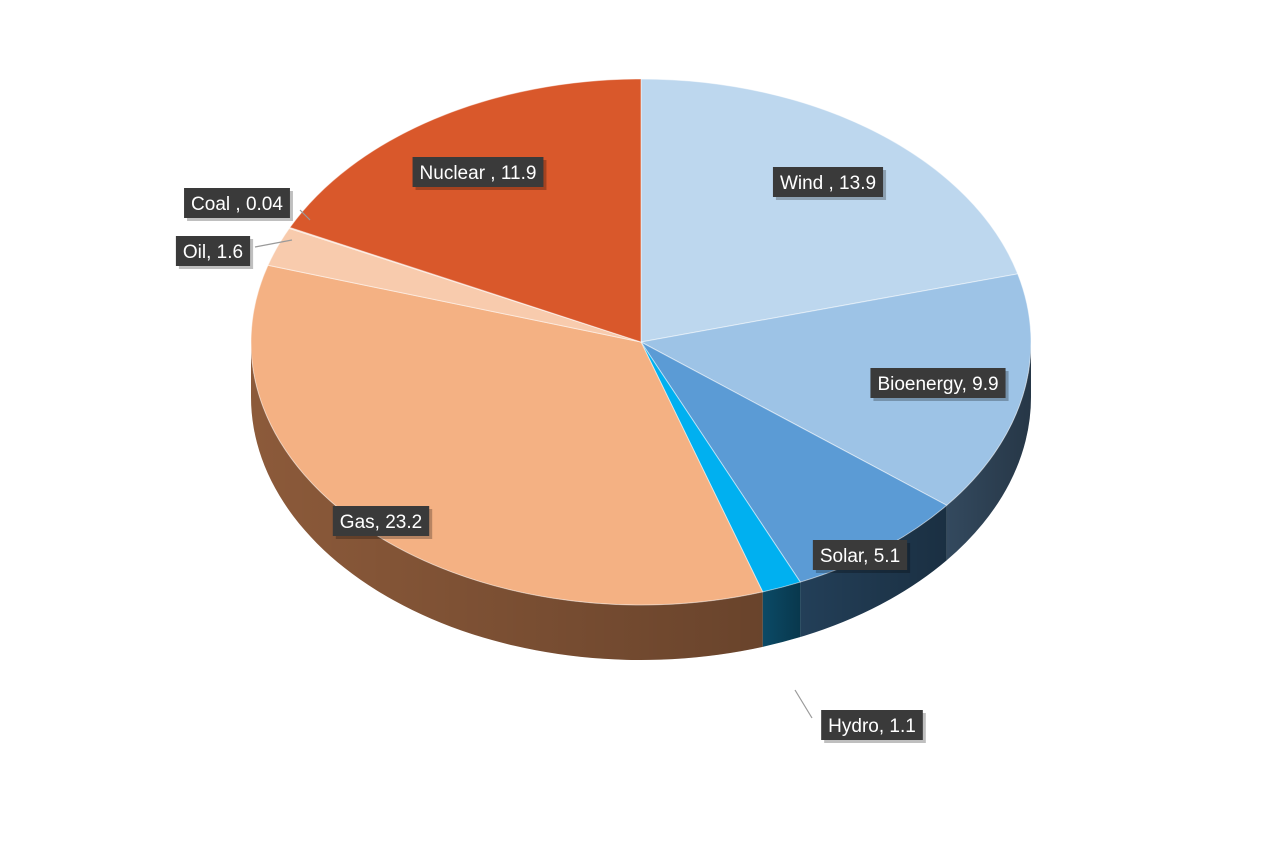 The width and height of the screenshot is (1280, 853). I want to click on label-text: Coal , 0.04, so click(237, 204).